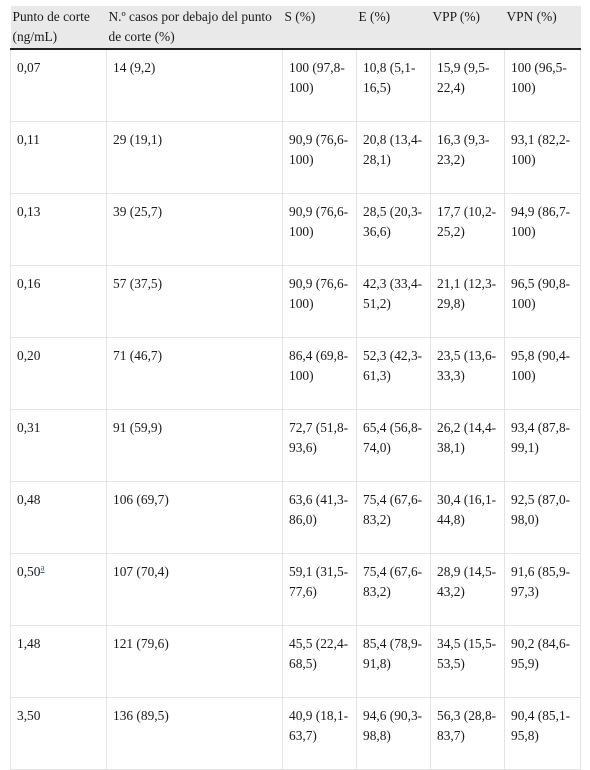  Describe the element at coordinates (58, 373) in the screenshot. I see `cell-cutoff: 0,20` at that location.